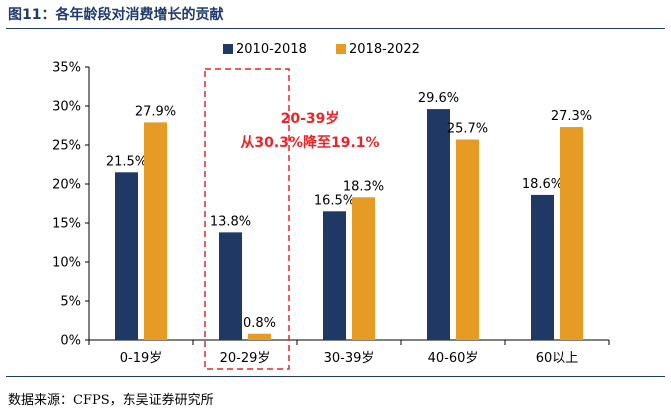 This screenshot has height=419, width=671. Describe the element at coordinates (453, 358) in the screenshot. I see `x-tick-label: 40-60岁` at that location.